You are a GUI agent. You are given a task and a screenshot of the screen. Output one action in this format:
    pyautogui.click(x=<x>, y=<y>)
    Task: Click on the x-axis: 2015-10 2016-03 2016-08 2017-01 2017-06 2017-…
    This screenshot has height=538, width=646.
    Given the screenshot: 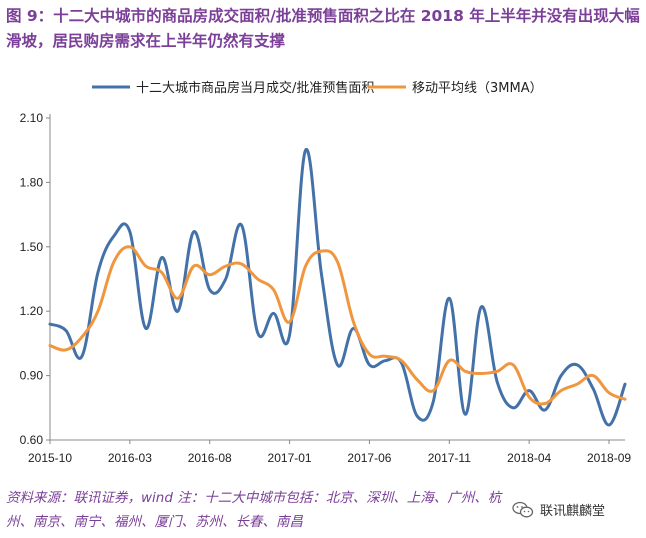 What is the action you would take?
    pyautogui.click(x=329, y=452)
    